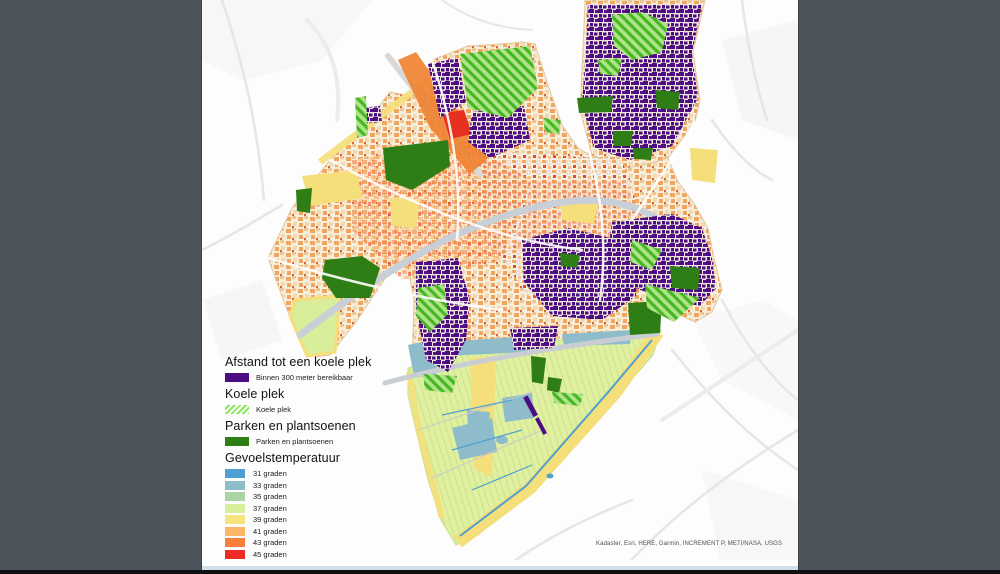 The width and height of the screenshot is (1000, 574). What do you see at coordinates (290, 426) in the screenshot?
I see `legend-heading-parken: Parken en plantsoenen` at bounding box center [290, 426].